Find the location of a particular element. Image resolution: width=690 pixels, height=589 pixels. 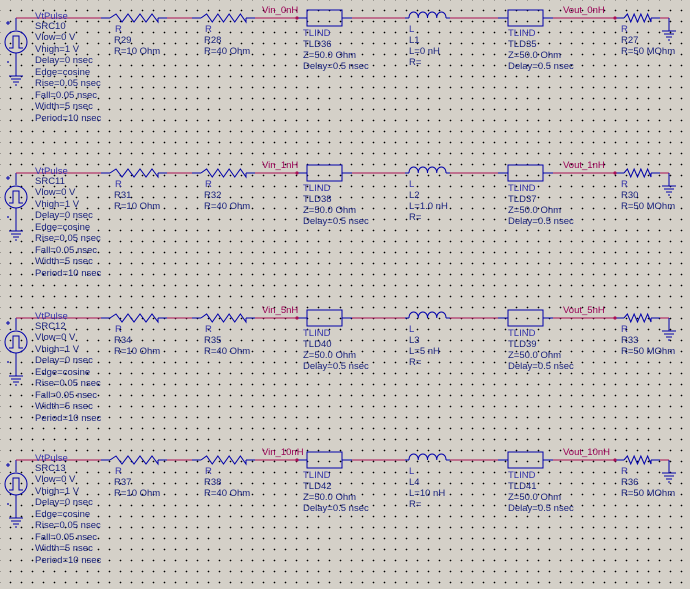

source-param-label: Vlow=0 V is located at coordinates (55, 479).